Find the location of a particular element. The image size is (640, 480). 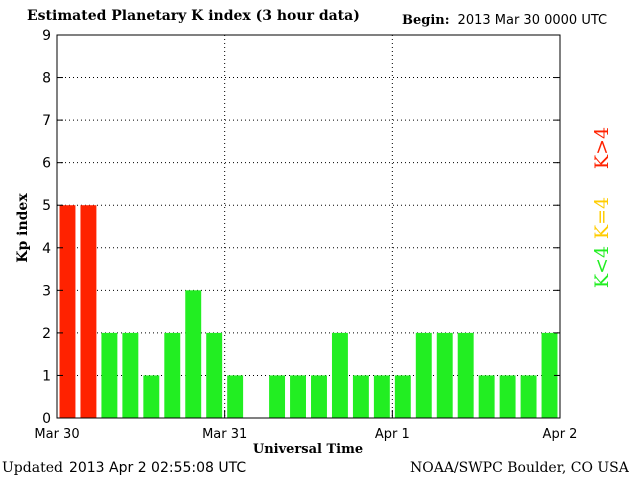

y-tick-labels: 0 1 2 3 4 5 6 7 8 9 is located at coordinates (46, 227).